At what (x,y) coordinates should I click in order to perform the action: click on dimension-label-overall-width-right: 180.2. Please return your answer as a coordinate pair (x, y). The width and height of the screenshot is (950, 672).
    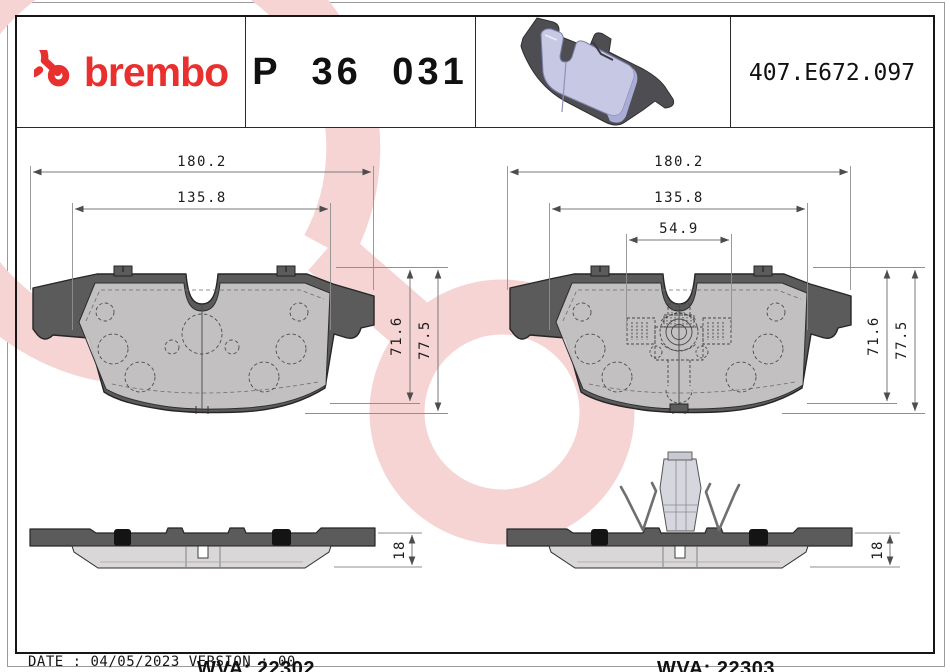
    Looking at the image, I should click on (679, 162).